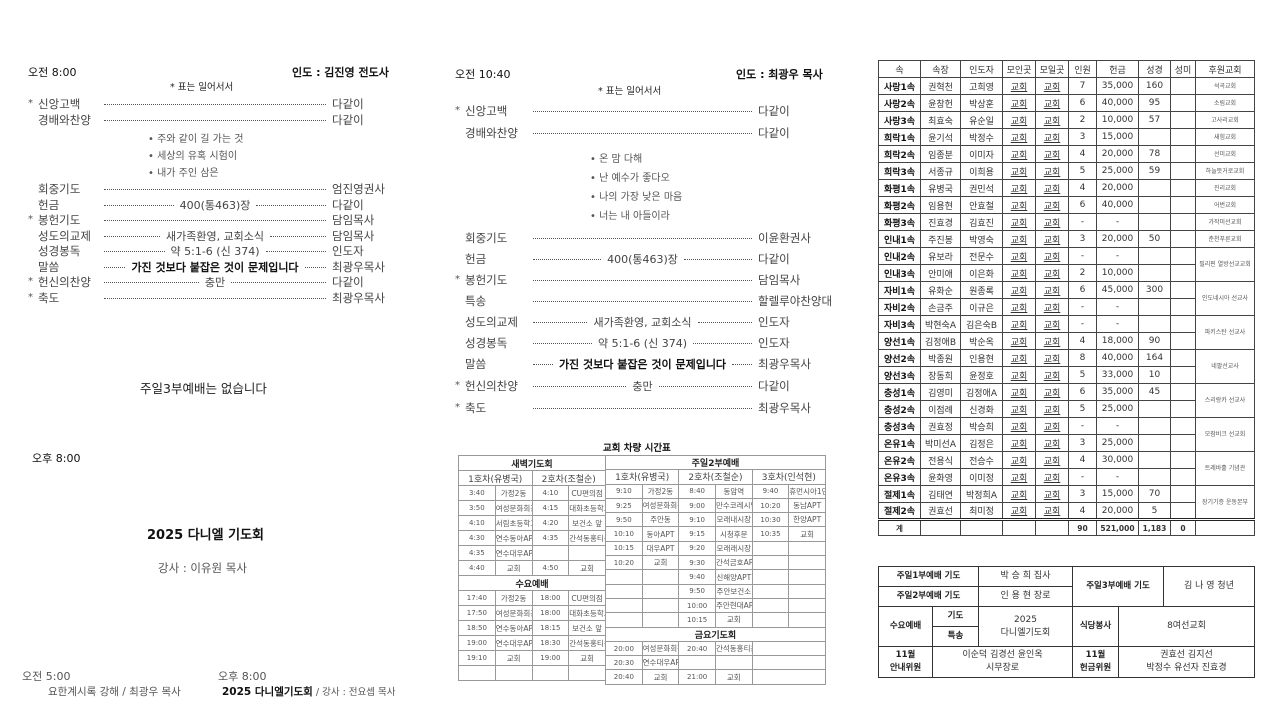 The width and height of the screenshot is (1280, 707). What do you see at coordinates (1082, 120) in the screenshot?
I see `people: 2` at bounding box center [1082, 120].